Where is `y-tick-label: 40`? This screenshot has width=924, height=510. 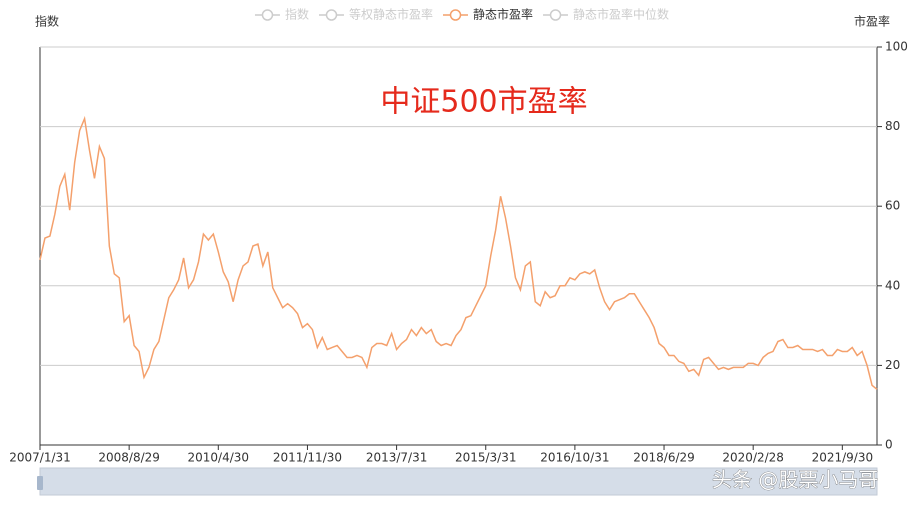 y-tick-label: 40 is located at coordinates (892, 285).